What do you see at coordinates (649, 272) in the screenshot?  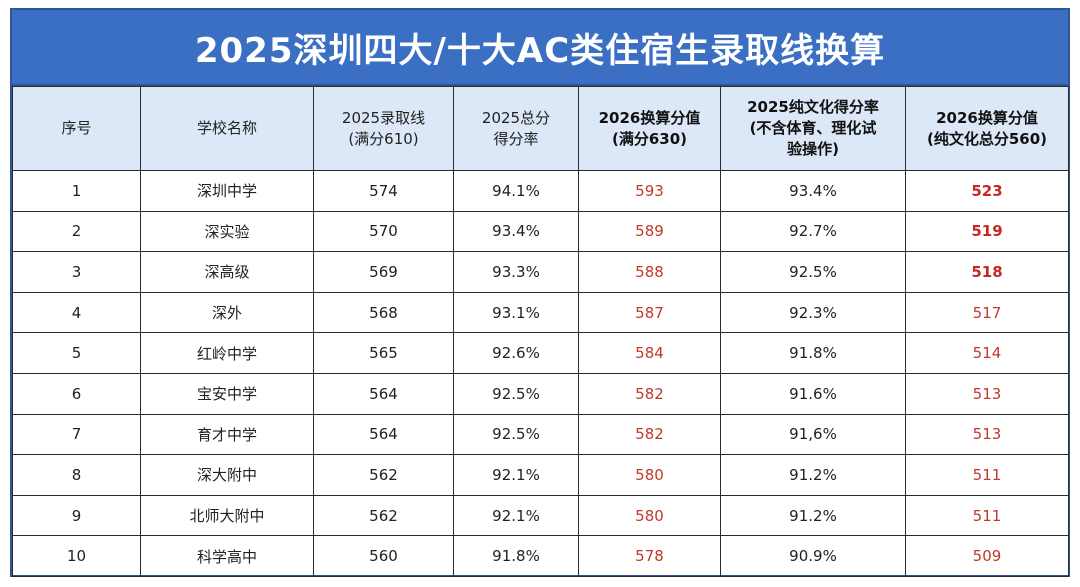 I see `cell-converted-2026: 588` at bounding box center [649, 272].